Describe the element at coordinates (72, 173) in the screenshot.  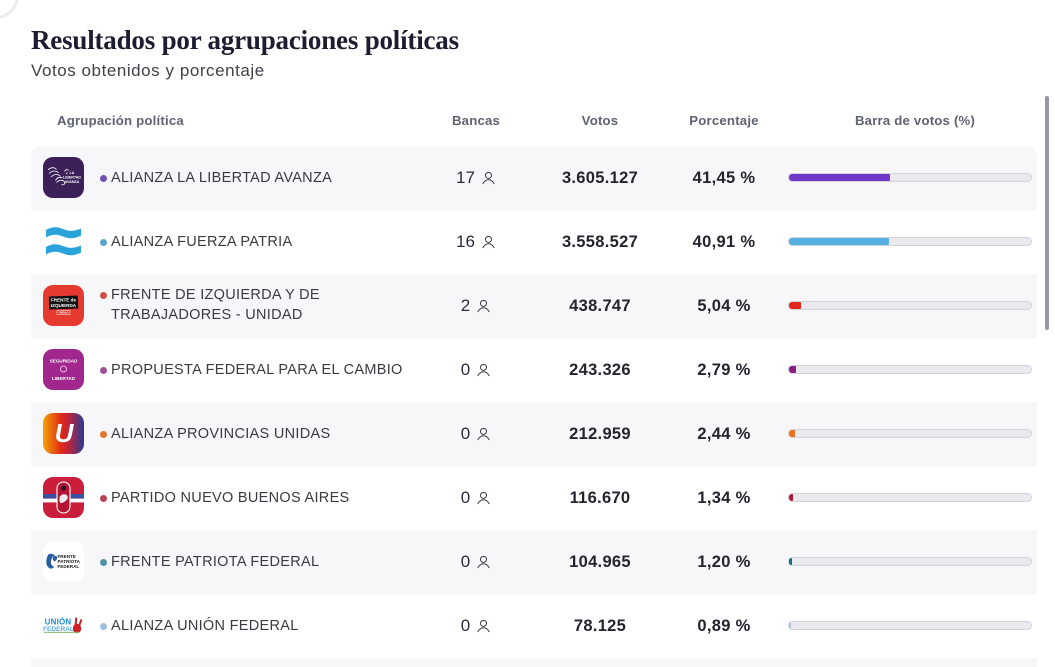
I see `svg-text: LA` at that location.